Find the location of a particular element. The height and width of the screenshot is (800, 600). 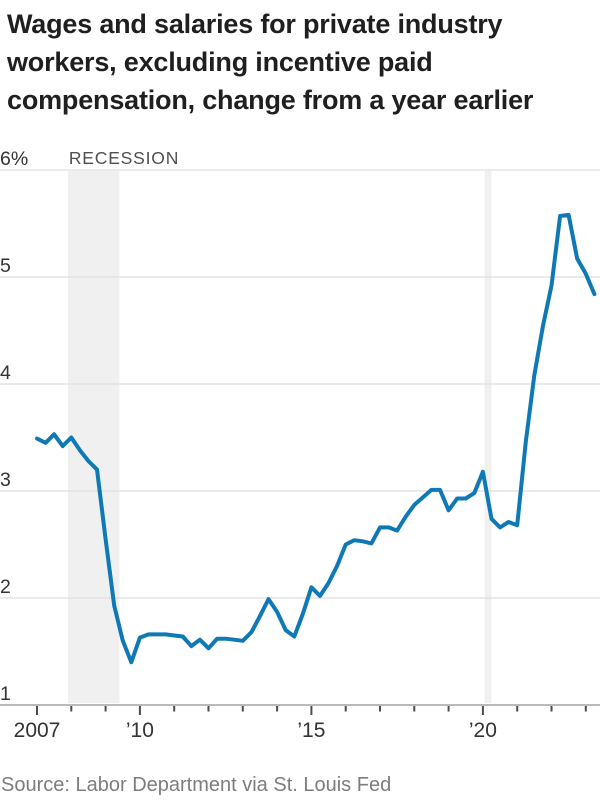

y-axis-label: 4 is located at coordinates (5, 373).